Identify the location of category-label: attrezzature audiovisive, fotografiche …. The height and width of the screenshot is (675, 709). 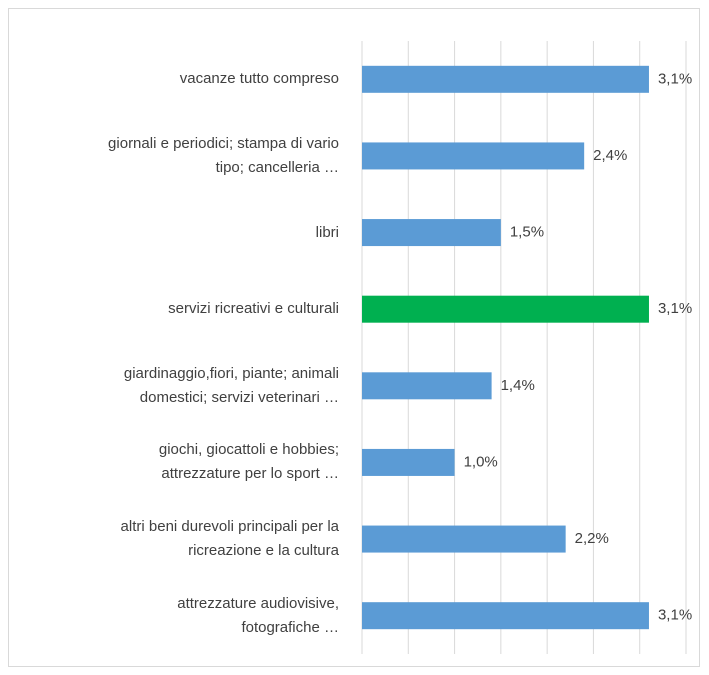
(258, 615).